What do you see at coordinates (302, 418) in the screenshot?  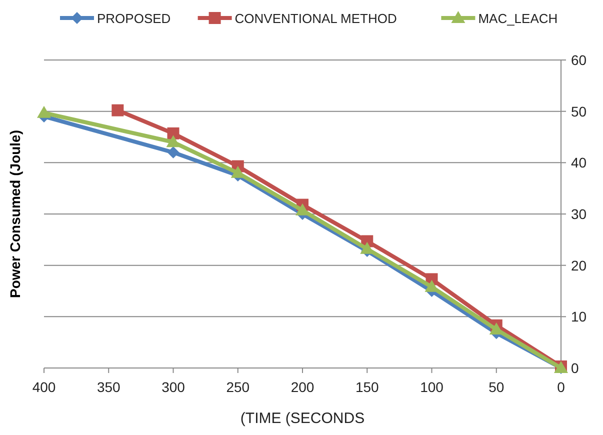 I see `x-axis-title: (TIME (SECONDS` at bounding box center [302, 418].